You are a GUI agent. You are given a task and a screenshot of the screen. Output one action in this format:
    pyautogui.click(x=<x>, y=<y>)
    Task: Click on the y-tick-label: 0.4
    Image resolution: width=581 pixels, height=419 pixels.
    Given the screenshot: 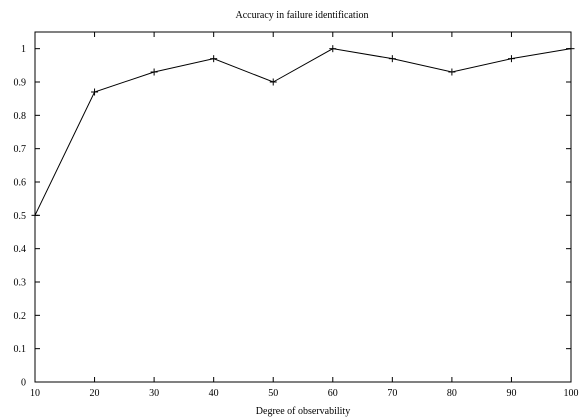 What is the action you would take?
    pyautogui.click(x=20, y=249)
    